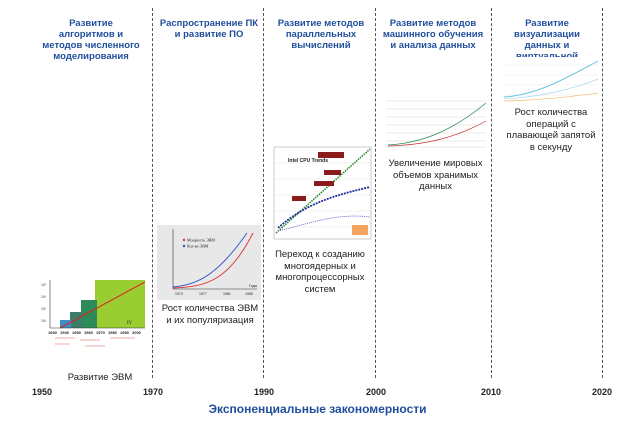  What do you see at coordinates (198, 246) in the screenshot?
I see `legend-count: Кол-во ЭВМ` at bounding box center [198, 246].